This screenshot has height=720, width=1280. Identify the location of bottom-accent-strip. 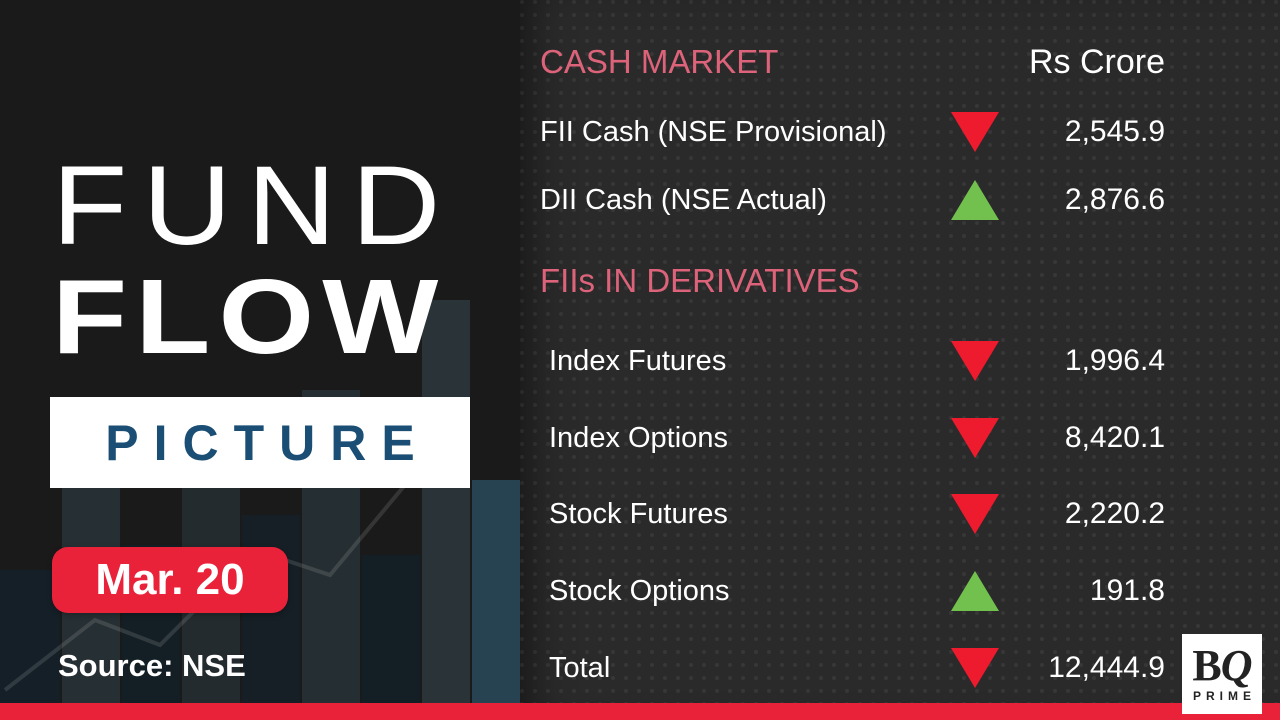
(640, 711).